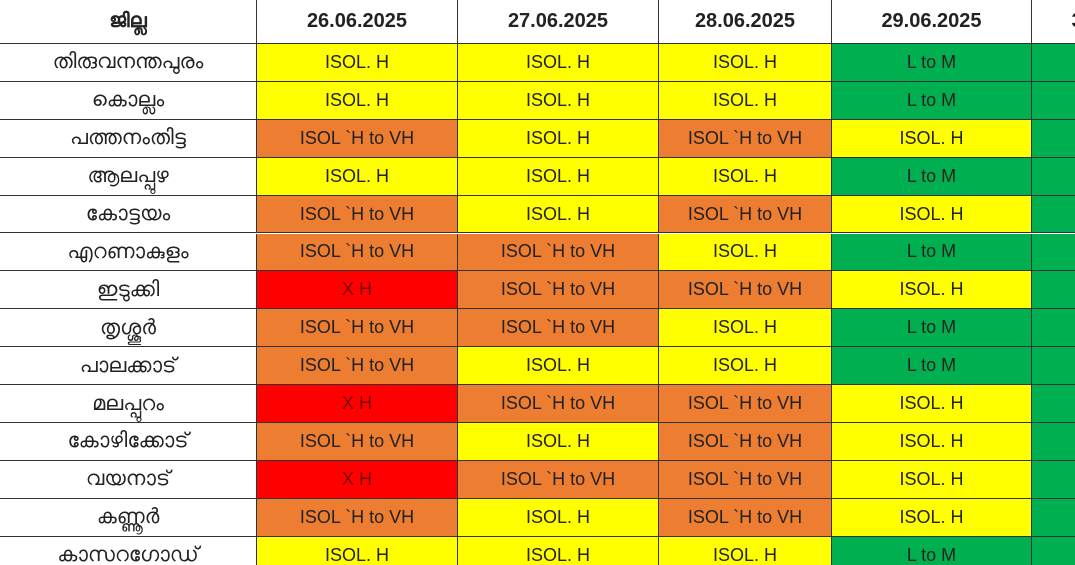 The image size is (1075, 565). What do you see at coordinates (128, 252) in the screenshot?
I see `district-cell: എറണാകുളം` at bounding box center [128, 252].